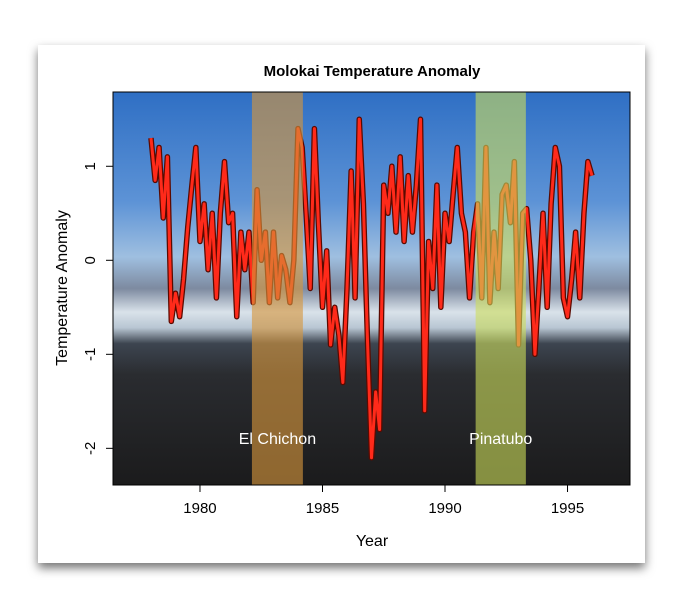  Describe the element at coordinates (567, 508) in the screenshot. I see `x-tick-label: 1995` at that location.